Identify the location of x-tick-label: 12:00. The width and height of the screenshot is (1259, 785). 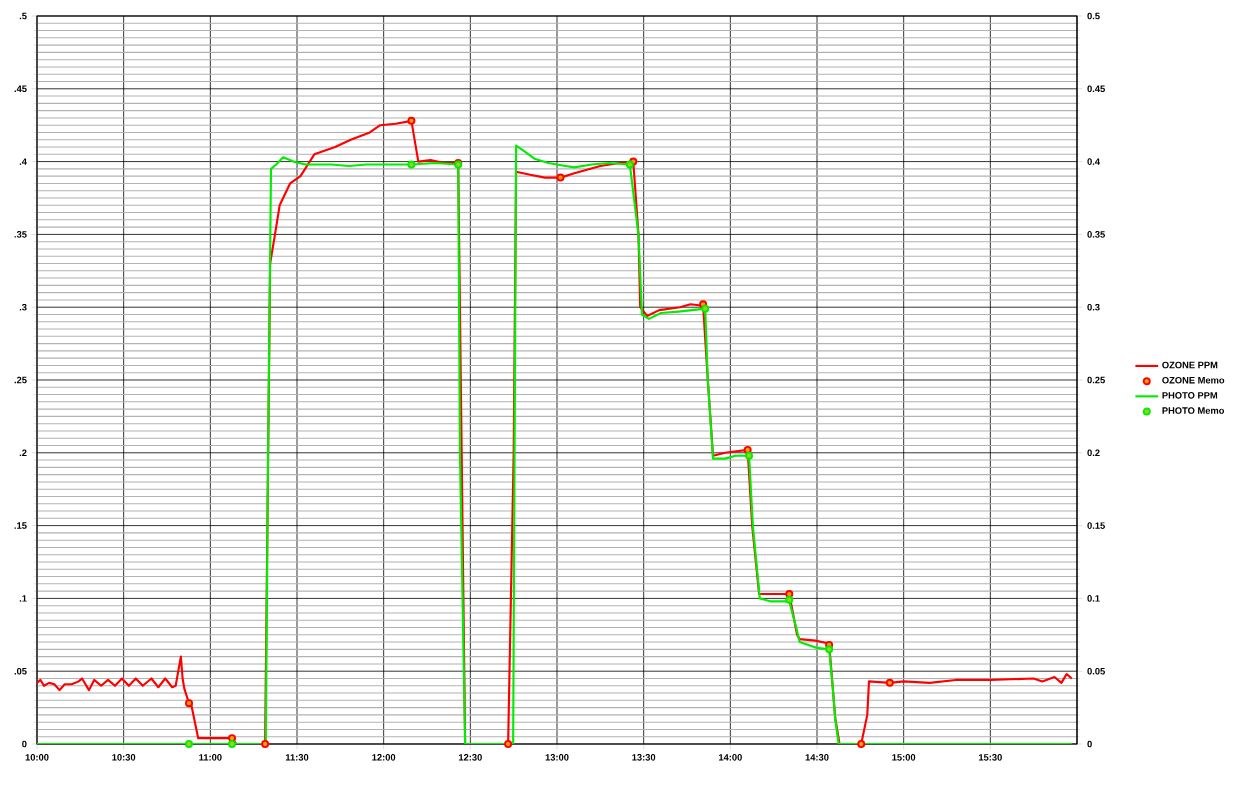
(384, 757).